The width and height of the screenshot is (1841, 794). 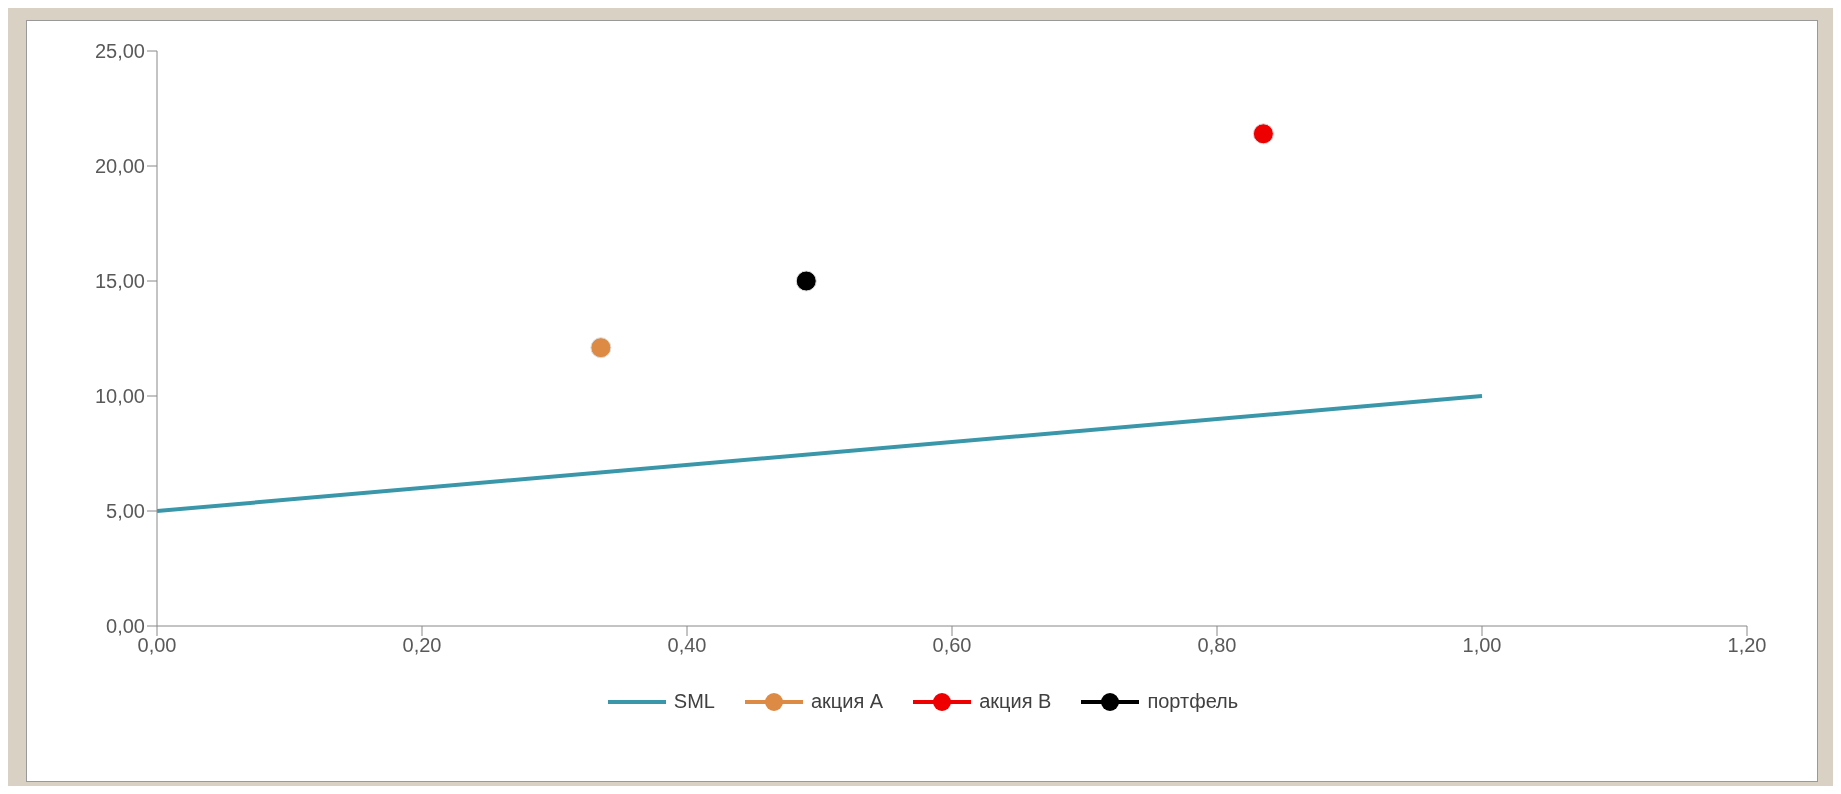 What do you see at coordinates (847, 701) in the screenshot?
I see `legend-label: акция A` at bounding box center [847, 701].